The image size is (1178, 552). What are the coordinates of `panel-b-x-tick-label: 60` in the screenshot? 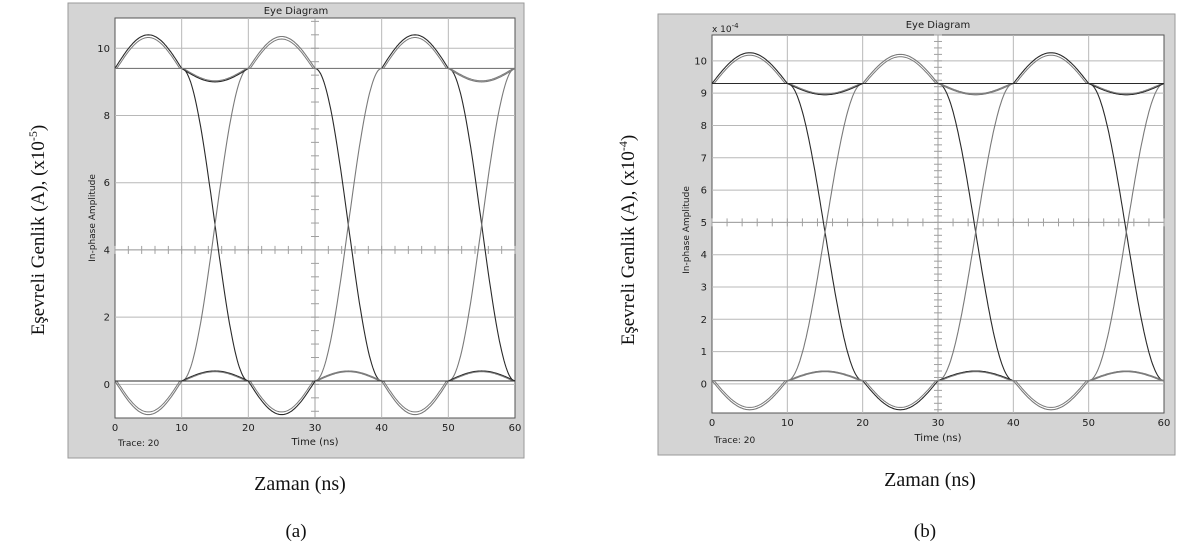 It's located at (1164, 423).